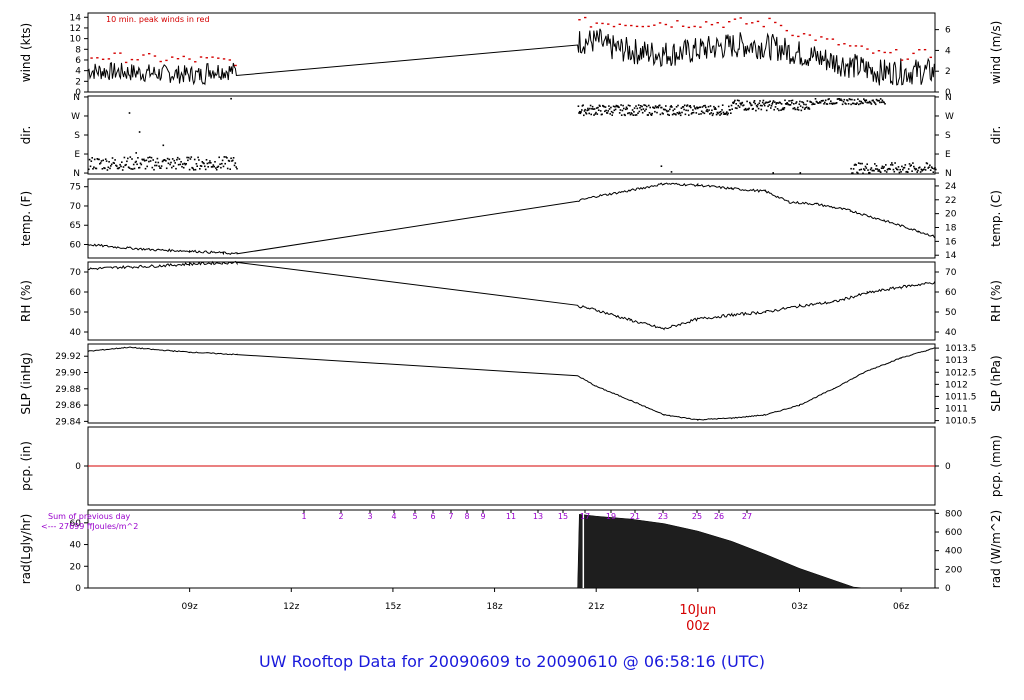 This screenshot has width=1024, height=700. I want to click on dir-right-tick-label: S, so click(948, 136).